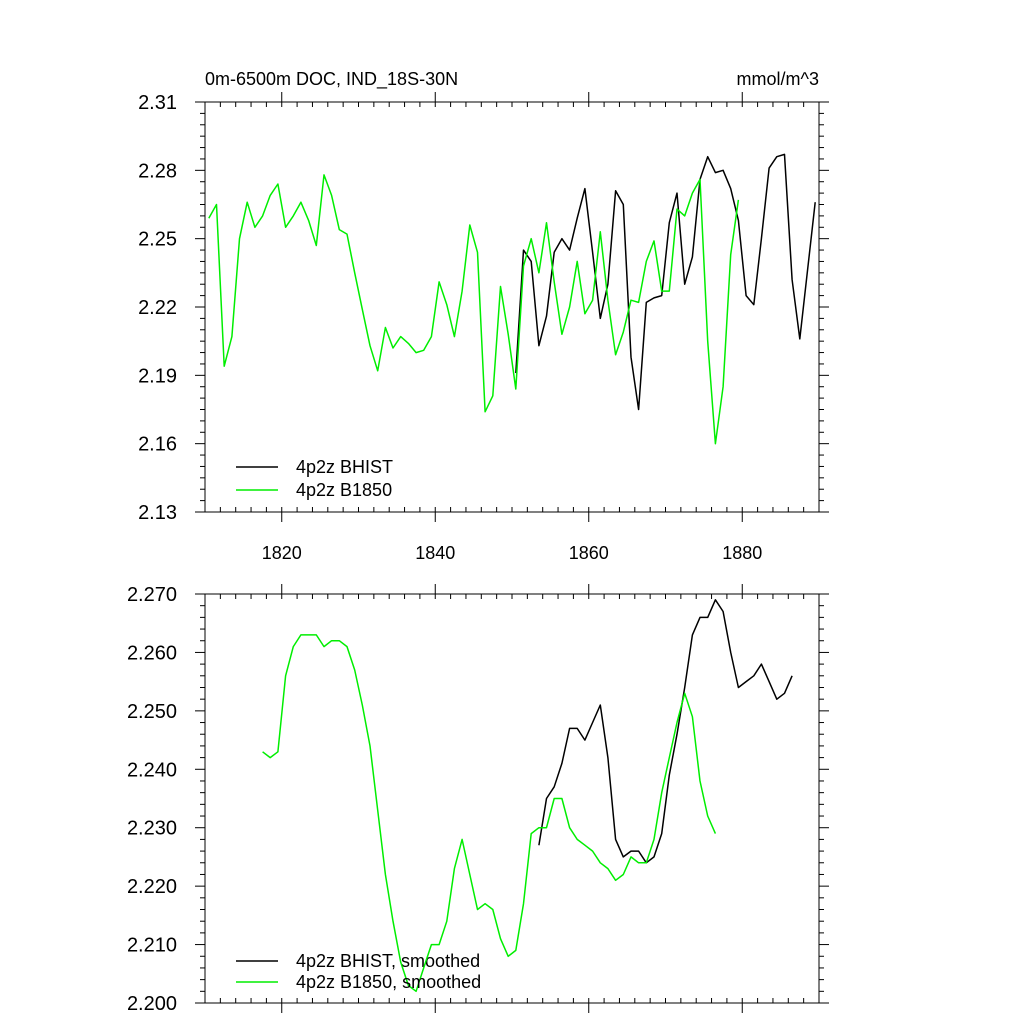  Describe the element at coordinates (435, 553) in the screenshot. I see `x-tick-label: 1840` at that location.